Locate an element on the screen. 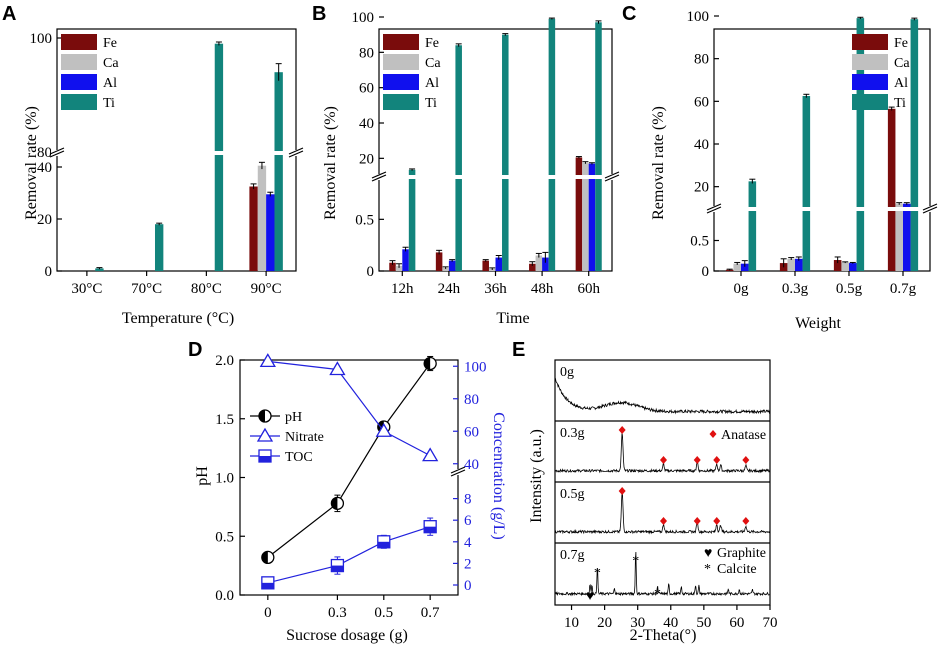  chart-b: 12h 24h 36h 48h 60h 0 0.5 20 40 60 80 100 Fe Ca Al Ti is located at coordinates (486, 153).